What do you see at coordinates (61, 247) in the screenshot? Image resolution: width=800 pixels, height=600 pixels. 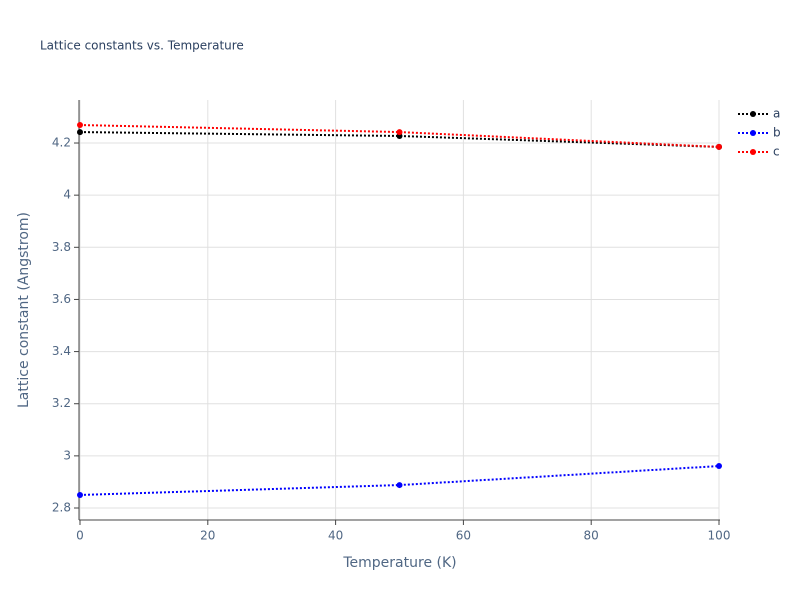 I see `y-tick-label: 3.8` at bounding box center [61, 247].